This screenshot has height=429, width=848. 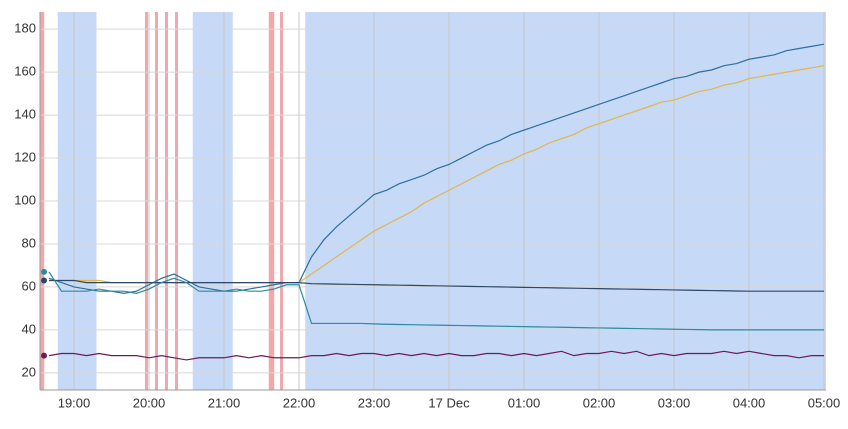 What do you see at coordinates (449, 402) in the screenshot?
I see `x-tick-label: 17 Dec` at bounding box center [449, 402].